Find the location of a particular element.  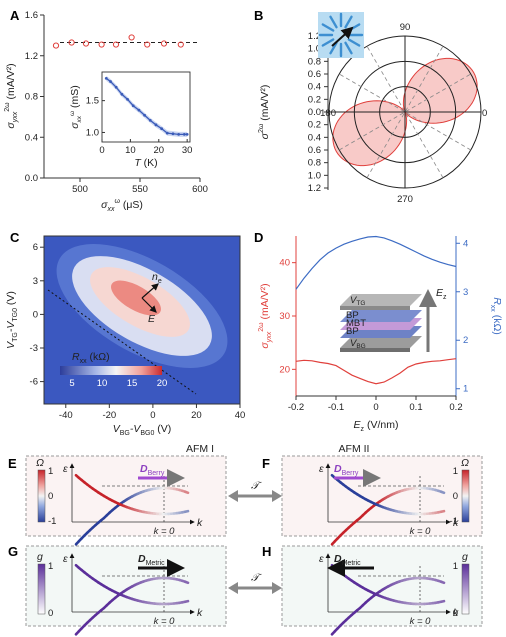

stack-label-mbt: MBT is located at coordinates (356, 323).